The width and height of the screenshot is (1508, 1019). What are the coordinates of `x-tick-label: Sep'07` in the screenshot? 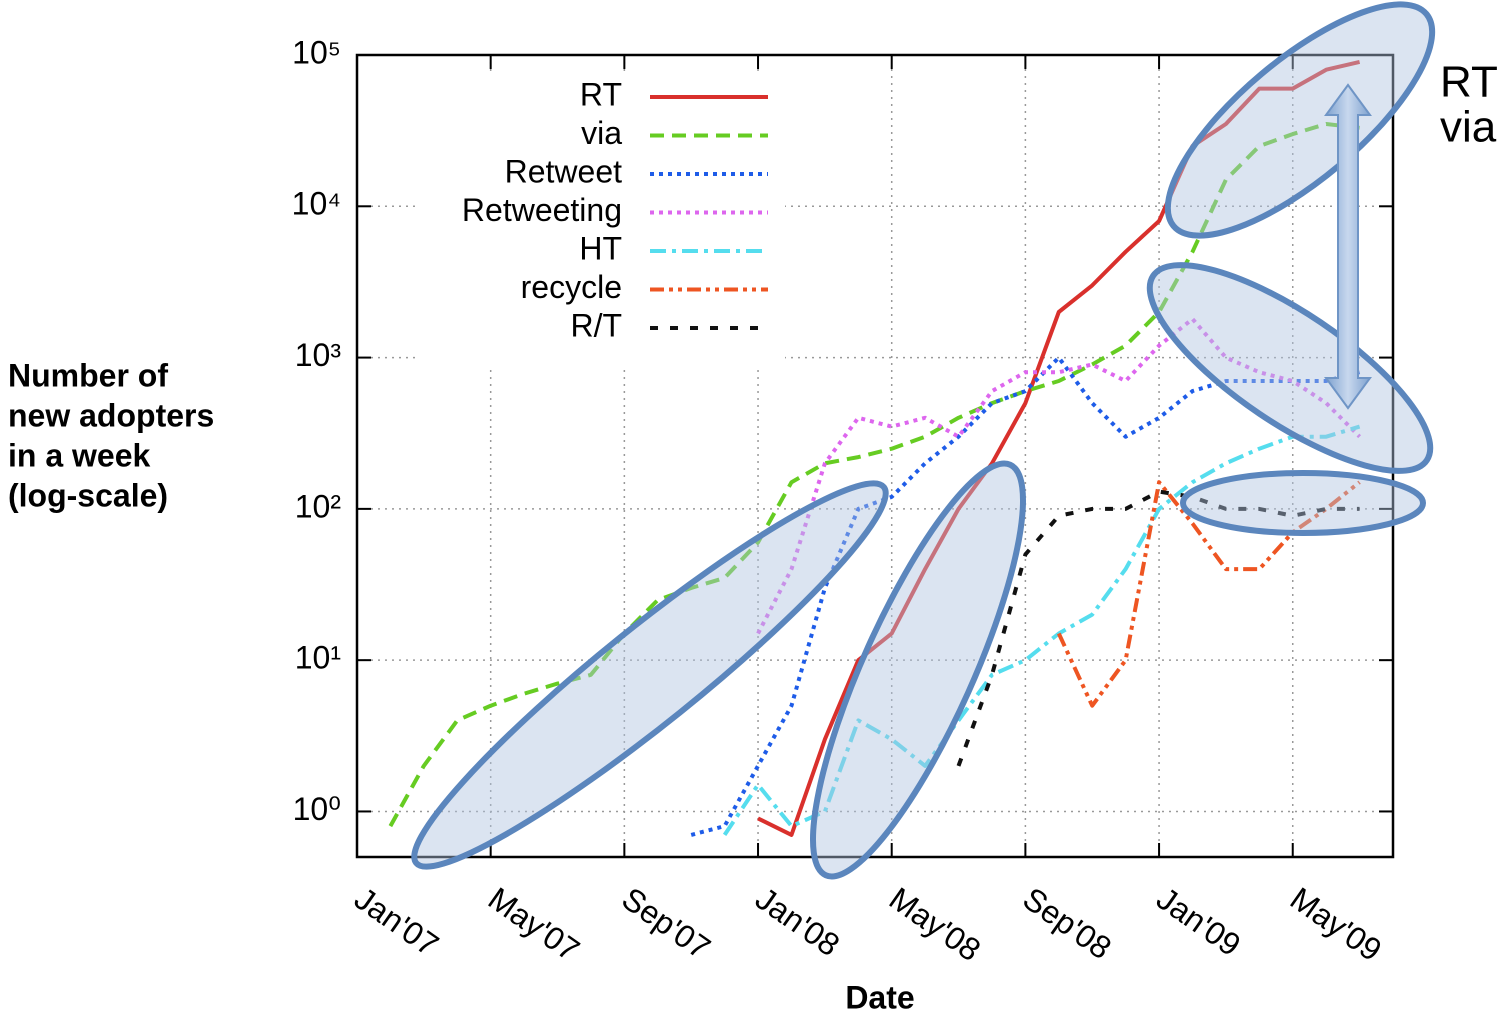 It's located at (665, 923).